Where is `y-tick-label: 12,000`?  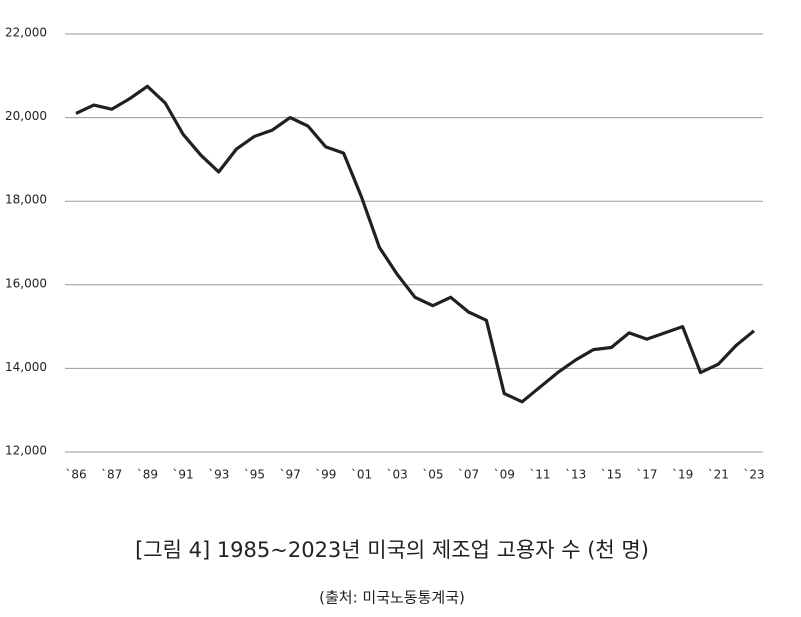
y-tick-label: 12,000 is located at coordinates (26, 451).